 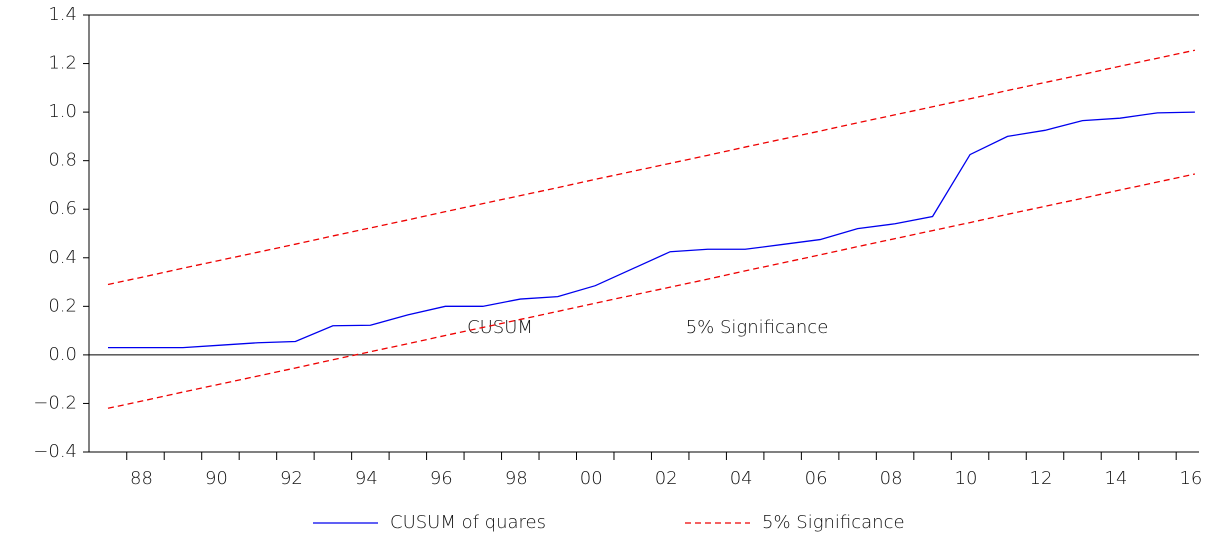 I want to click on x-tick-label: 96, so click(x=441, y=478).